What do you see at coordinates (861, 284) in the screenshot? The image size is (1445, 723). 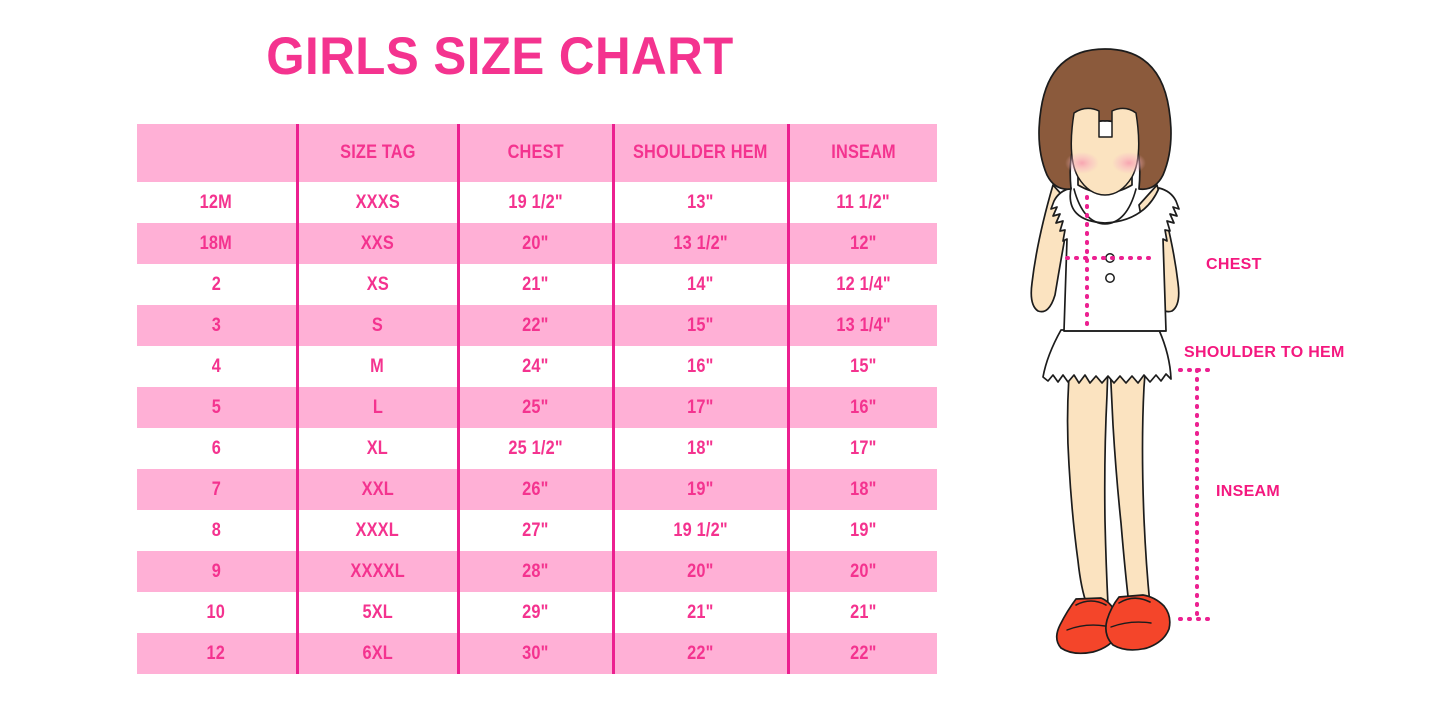 I see `cell-inseam: 12 1/4"` at bounding box center [861, 284].